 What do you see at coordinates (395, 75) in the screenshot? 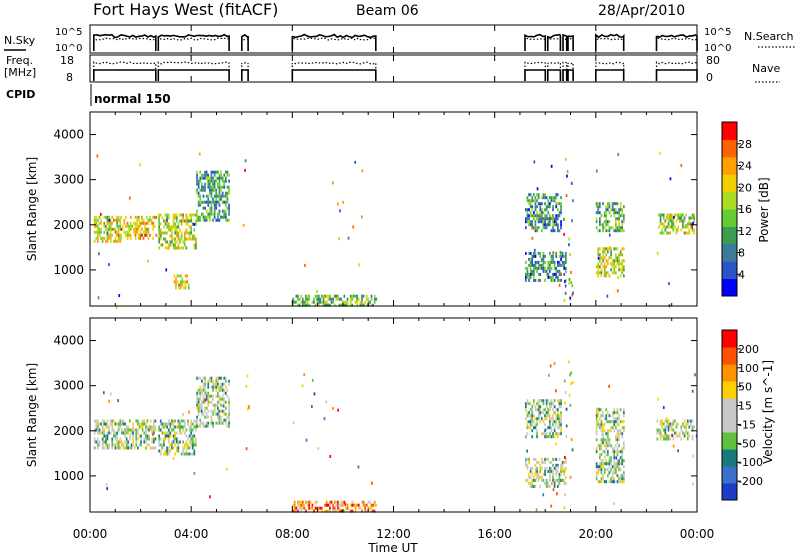
I see `freq-trace` at bounding box center [395, 75].